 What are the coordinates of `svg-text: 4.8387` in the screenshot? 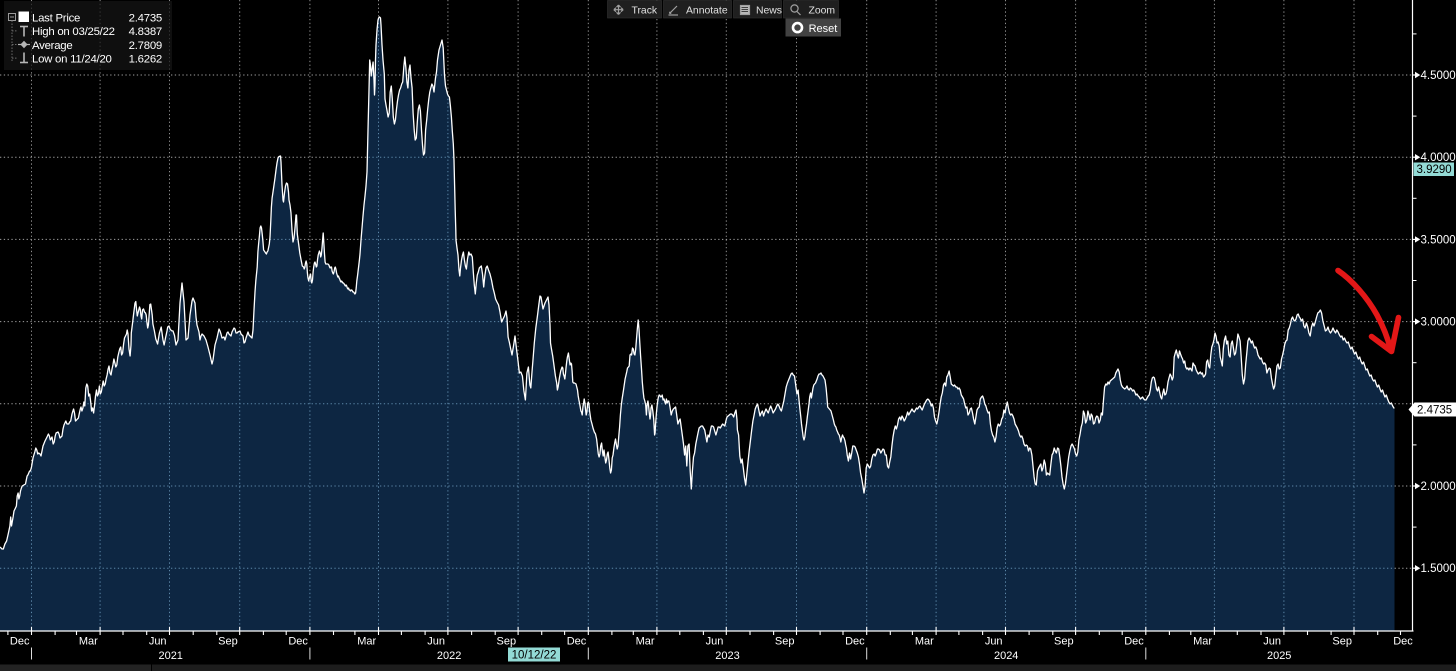 It's located at (145, 32).